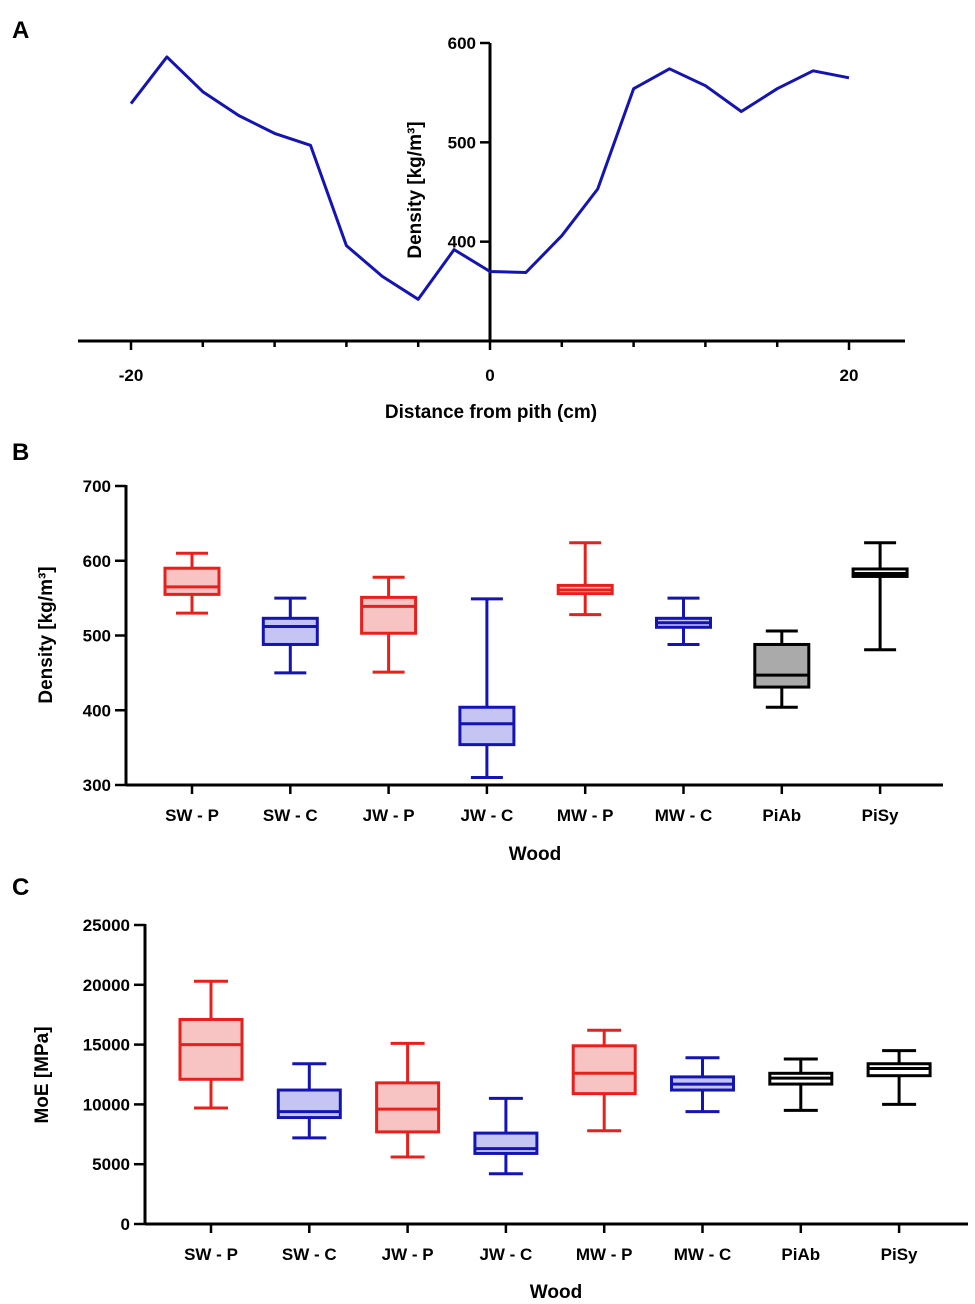  I want to click on panel-b-y-tick-label: 700, so click(97, 486).